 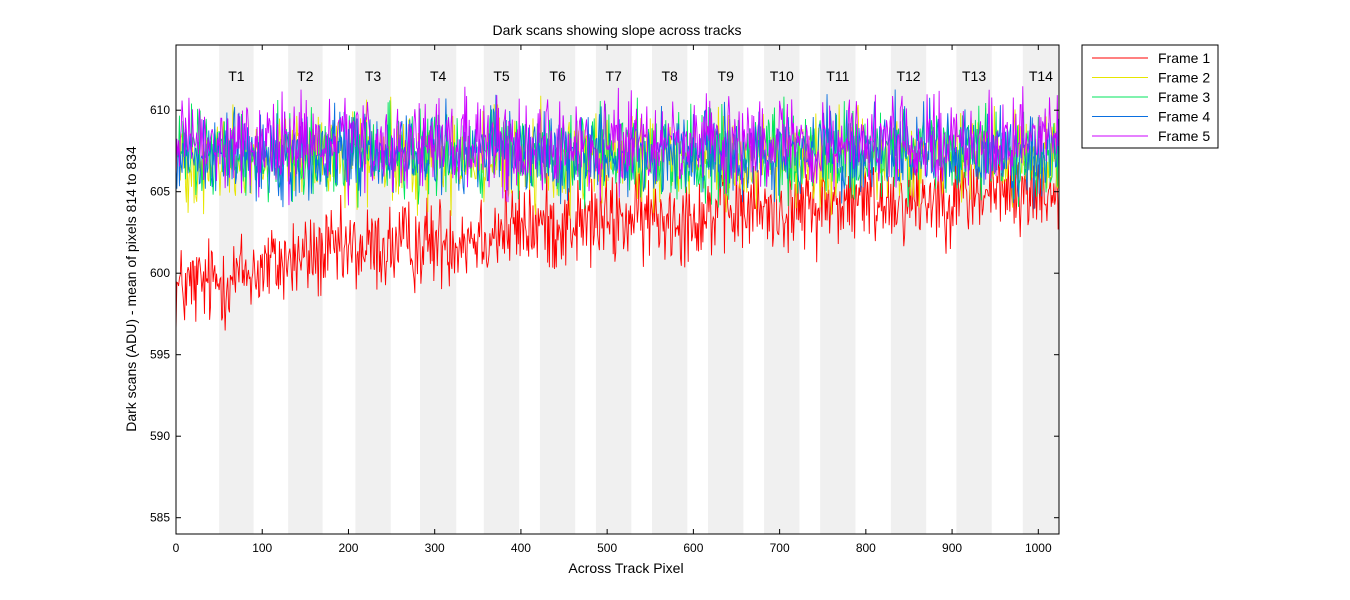 What do you see at coordinates (438, 76) in the screenshot?
I see `track-label-t4: T4` at bounding box center [438, 76].